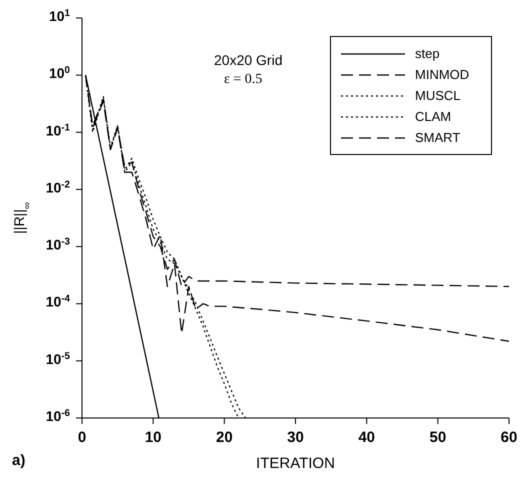 This screenshot has width=531, height=490. What do you see at coordinates (153, 437) in the screenshot?
I see `x-tick-label: 10` at bounding box center [153, 437].